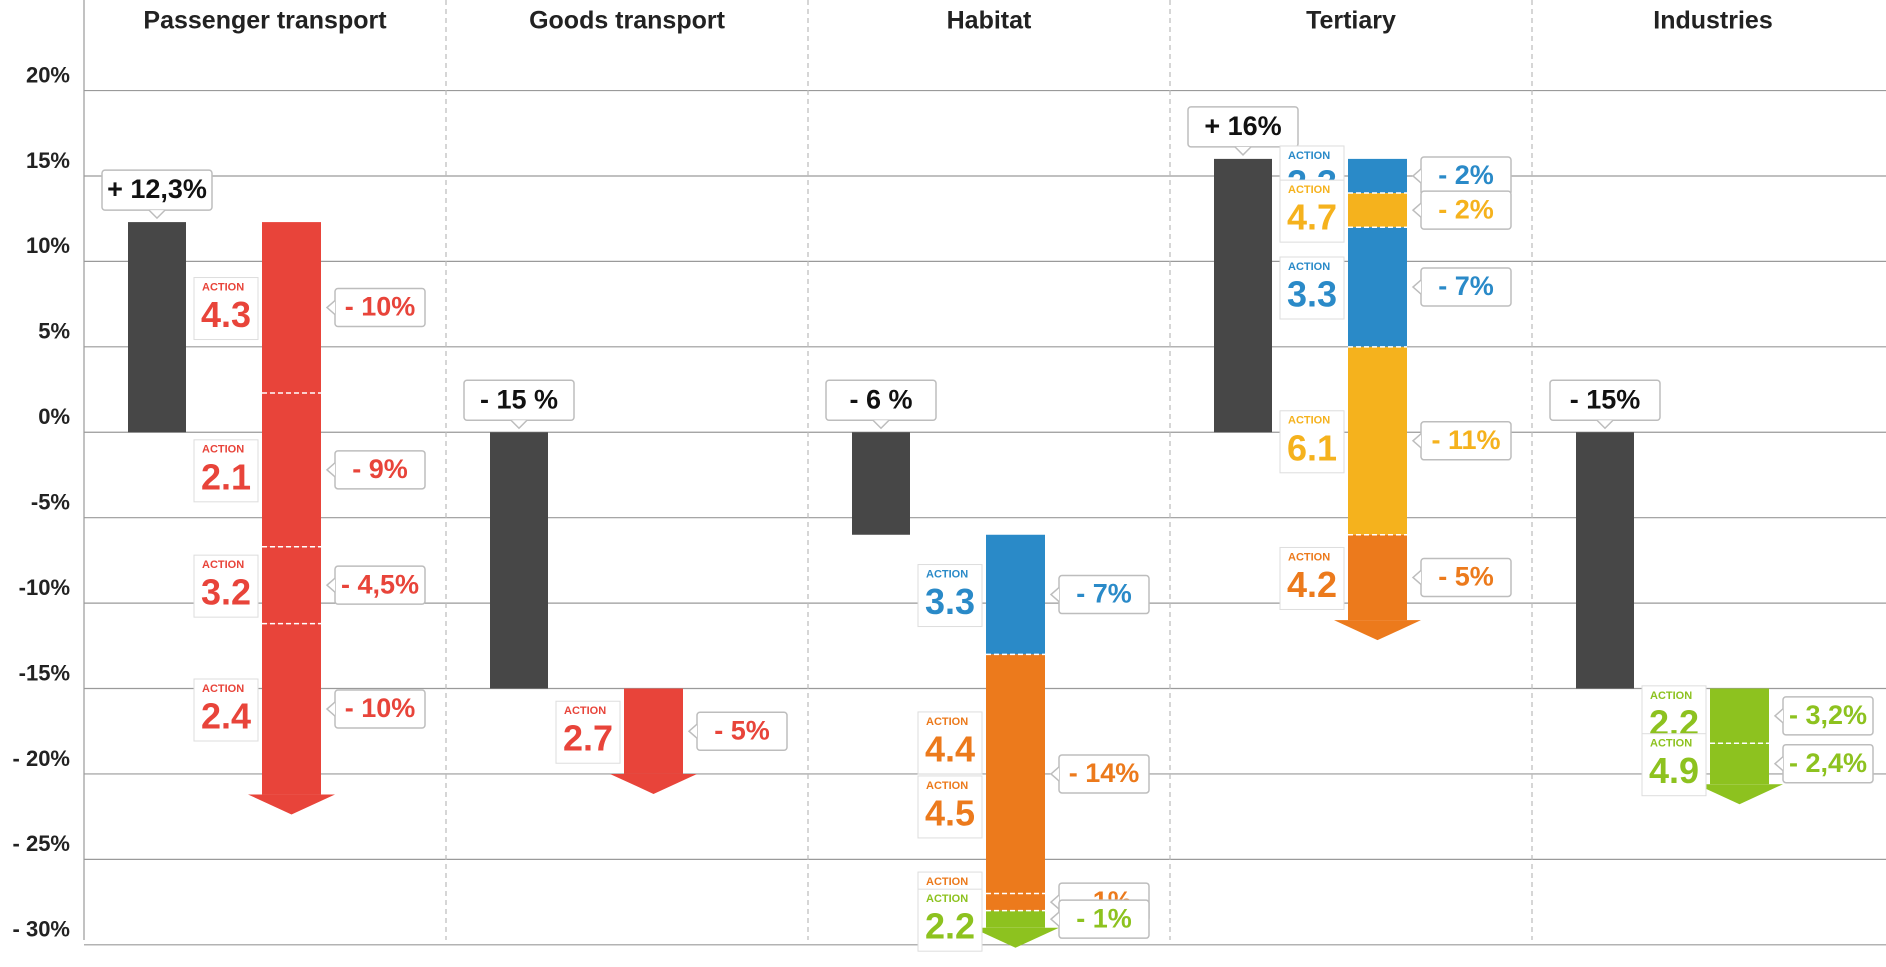 This screenshot has width=1886, height=967. Describe the element at coordinates (1104, 918) in the screenshot. I see `action-value: - 1%` at that location.